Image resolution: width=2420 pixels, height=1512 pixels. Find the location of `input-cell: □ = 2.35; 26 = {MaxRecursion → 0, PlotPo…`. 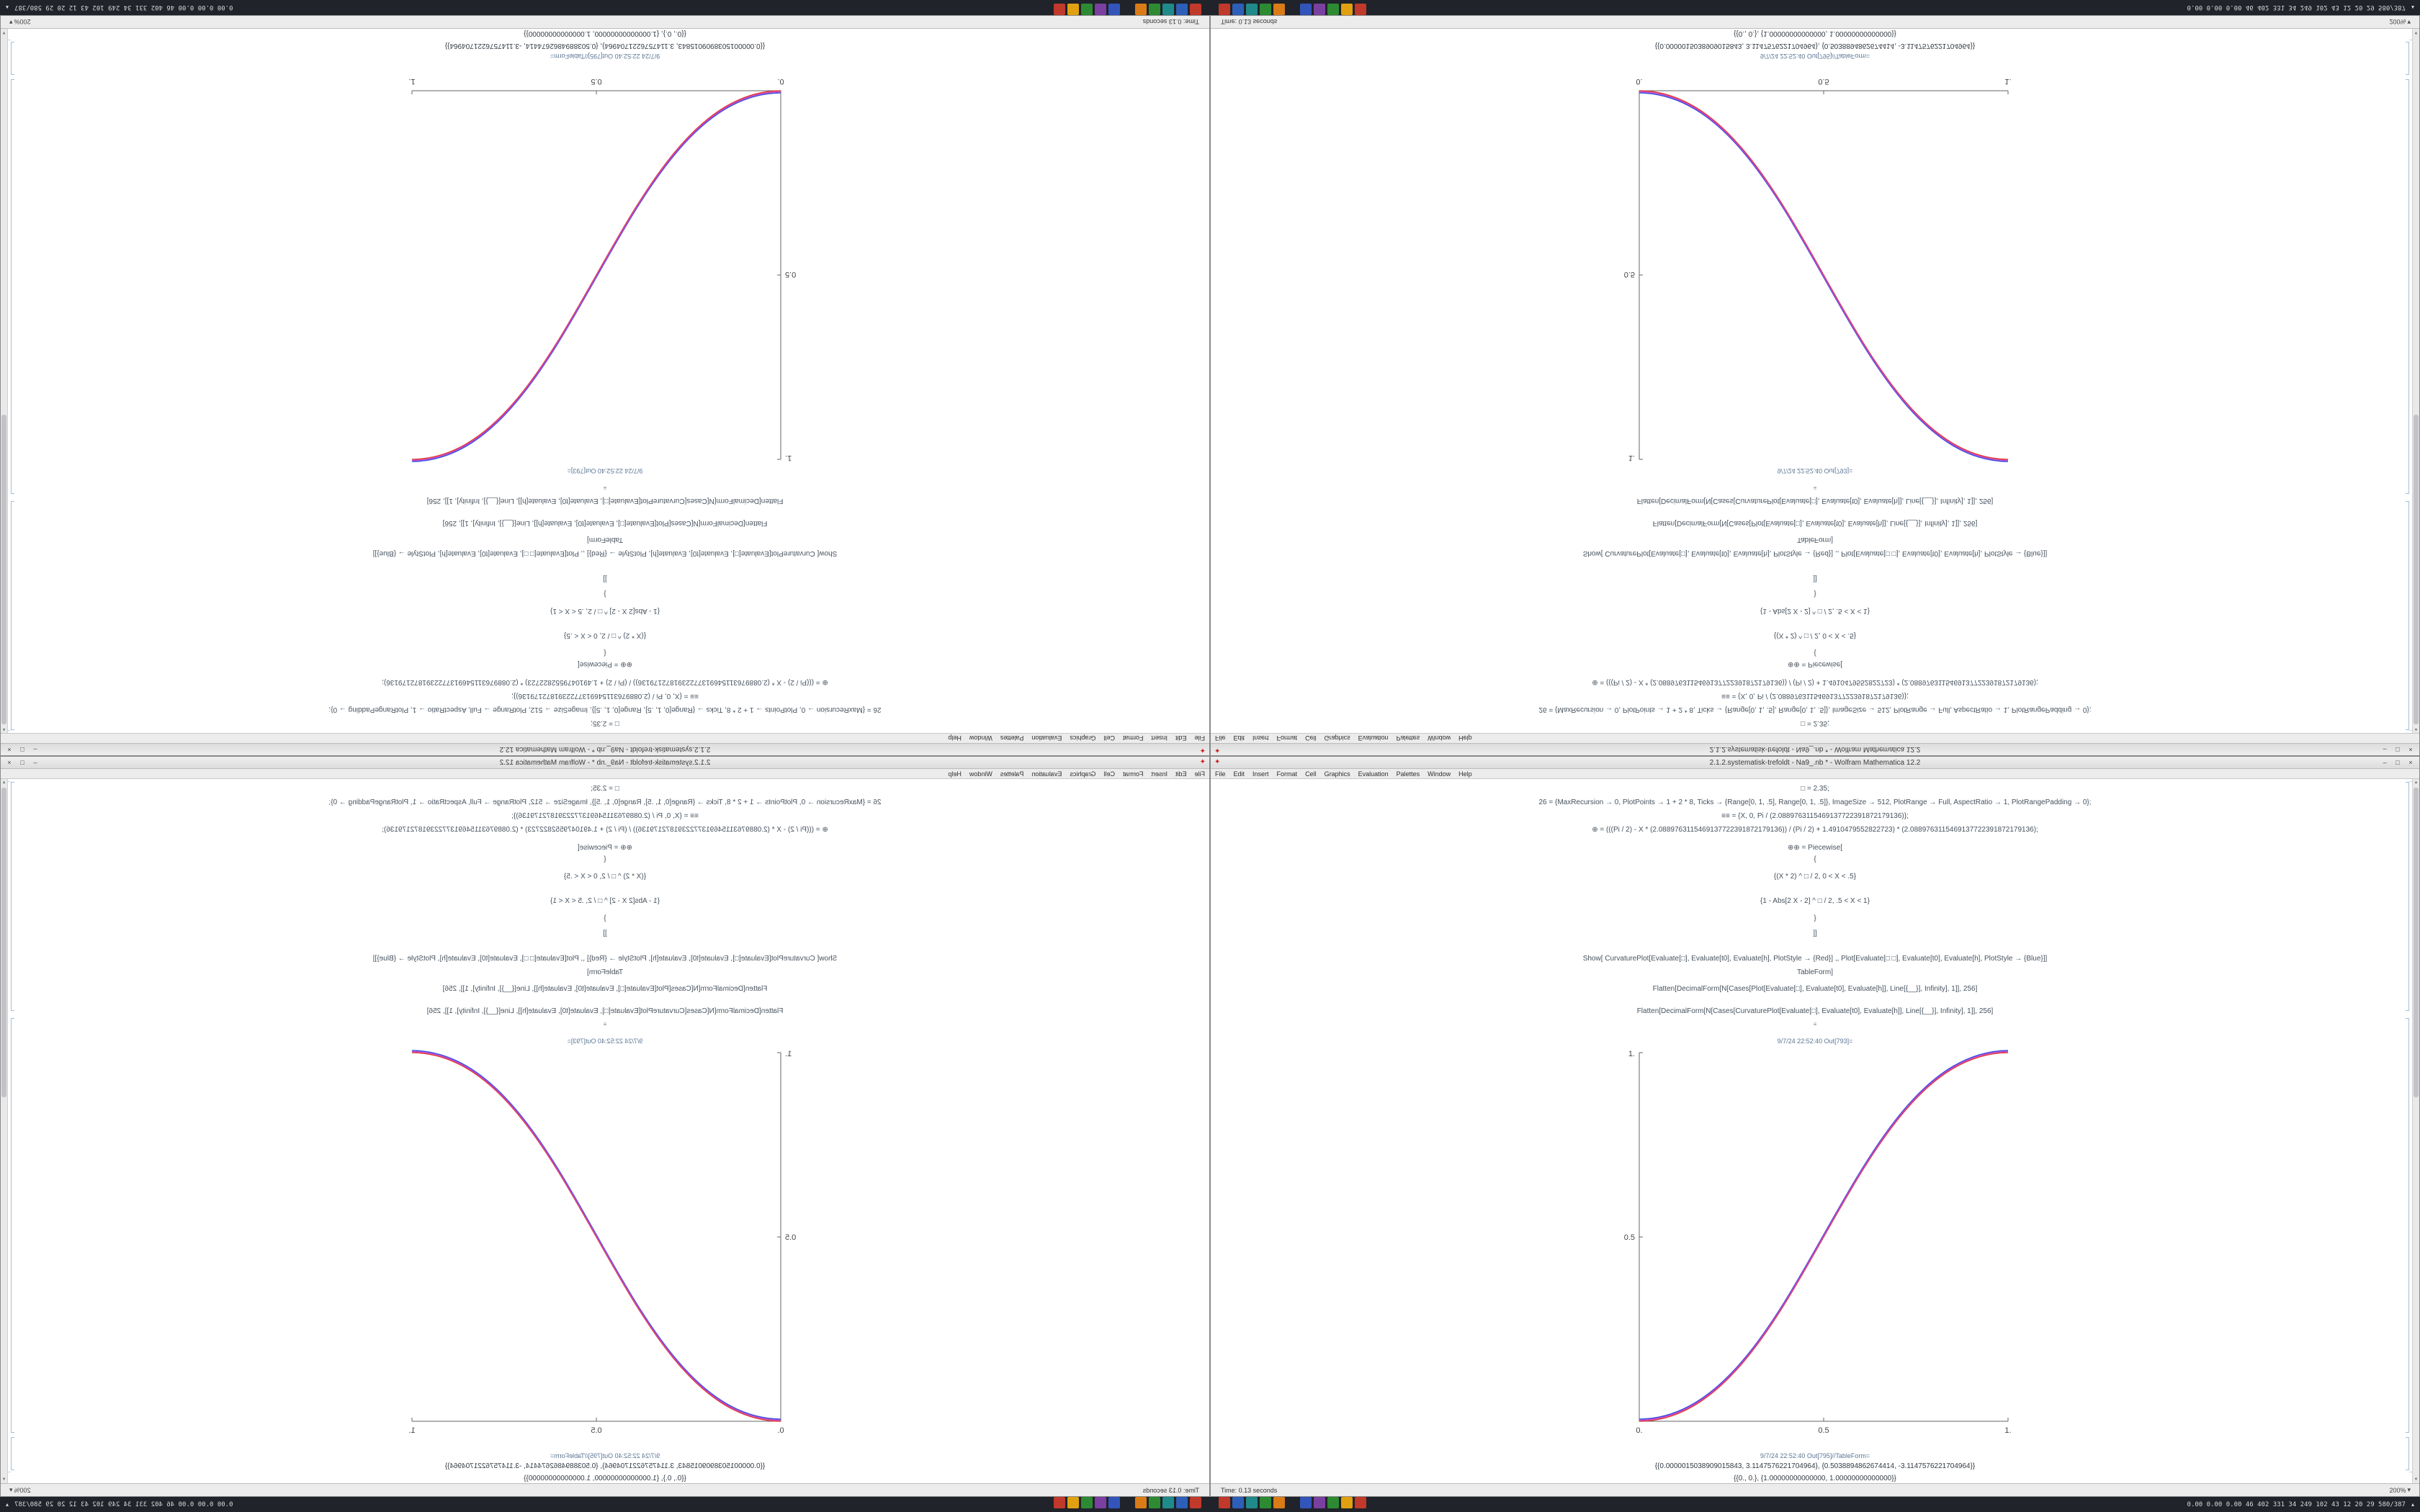

input-cell: □ = 2.35; 26 = {MaxRecursion → 0, PlotPo… is located at coordinates (605, 903).